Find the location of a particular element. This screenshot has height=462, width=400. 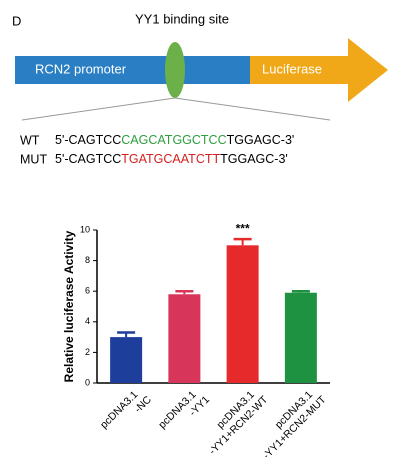

panel-label: D is located at coordinates (16, 20).